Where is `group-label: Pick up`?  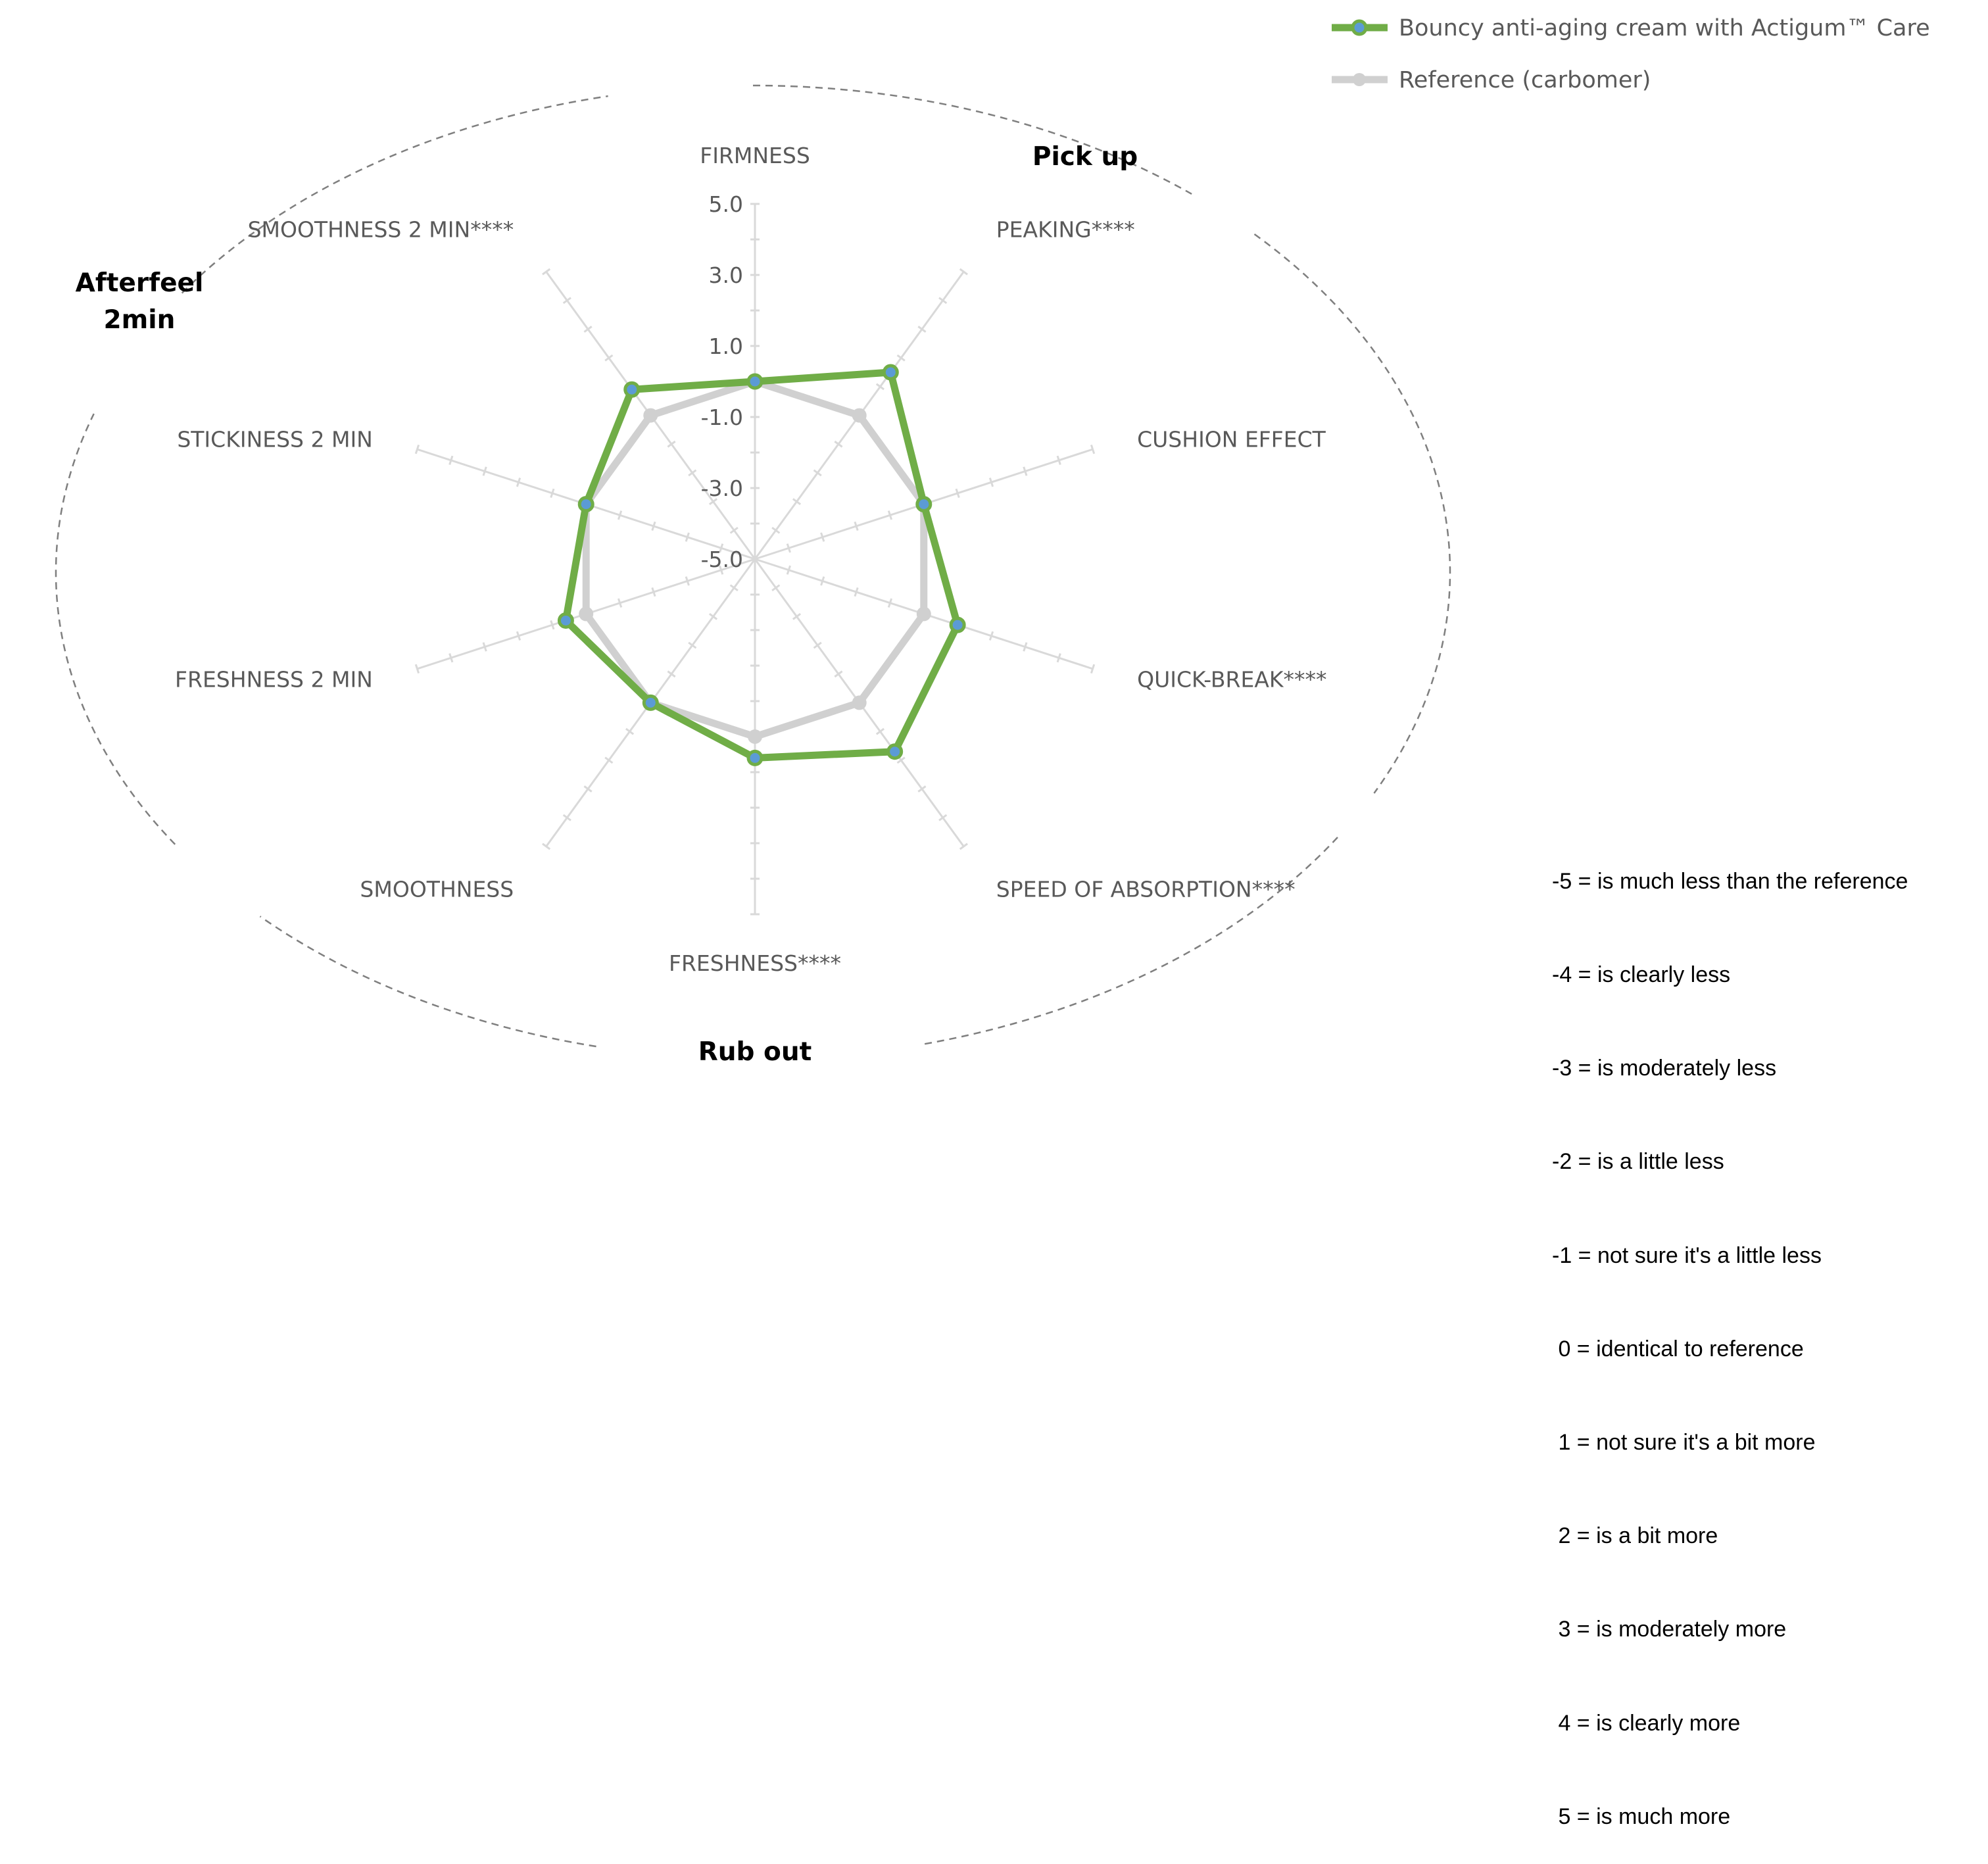
group-label: Pick up is located at coordinates (1085, 157).